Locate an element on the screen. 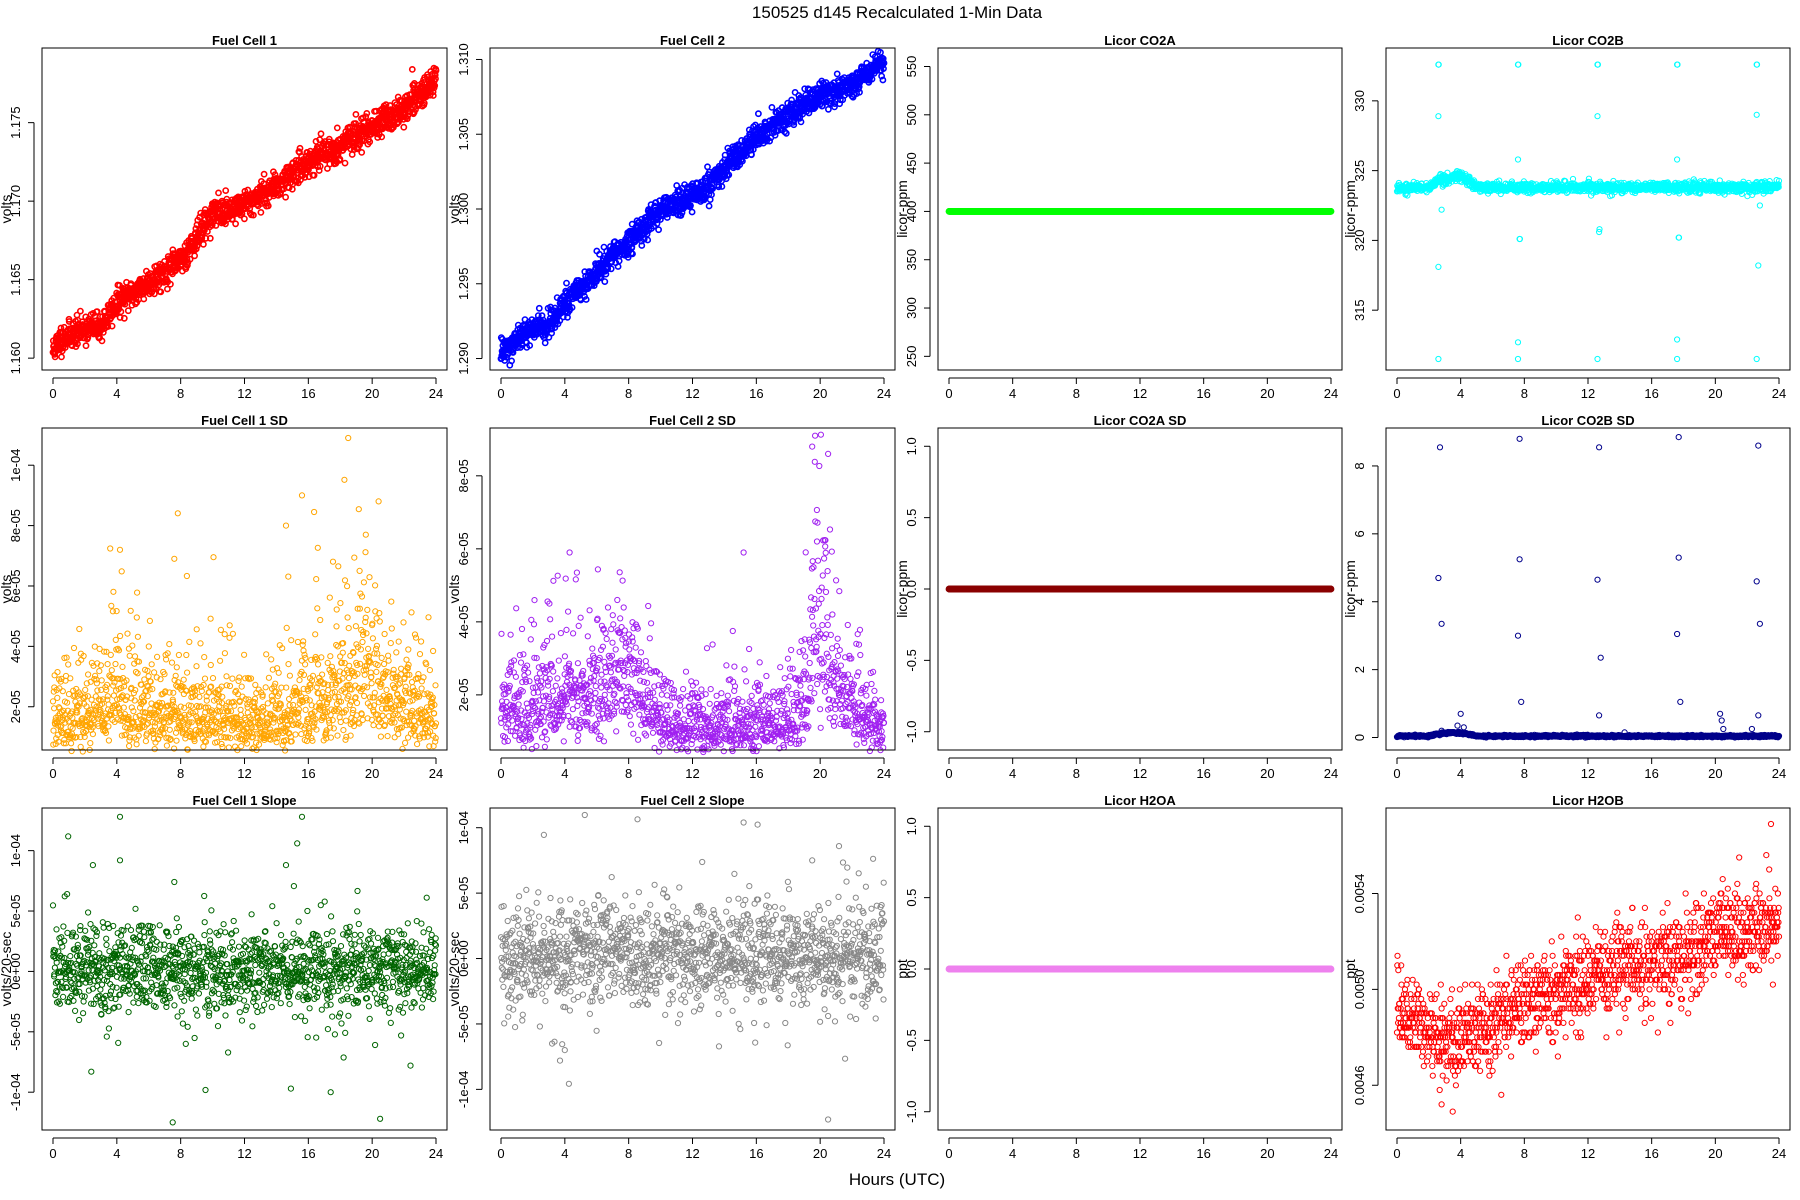 The height and width of the screenshot is (1200, 1800). y-axis-label: licor-ppm is located at coordinates (902, 209).